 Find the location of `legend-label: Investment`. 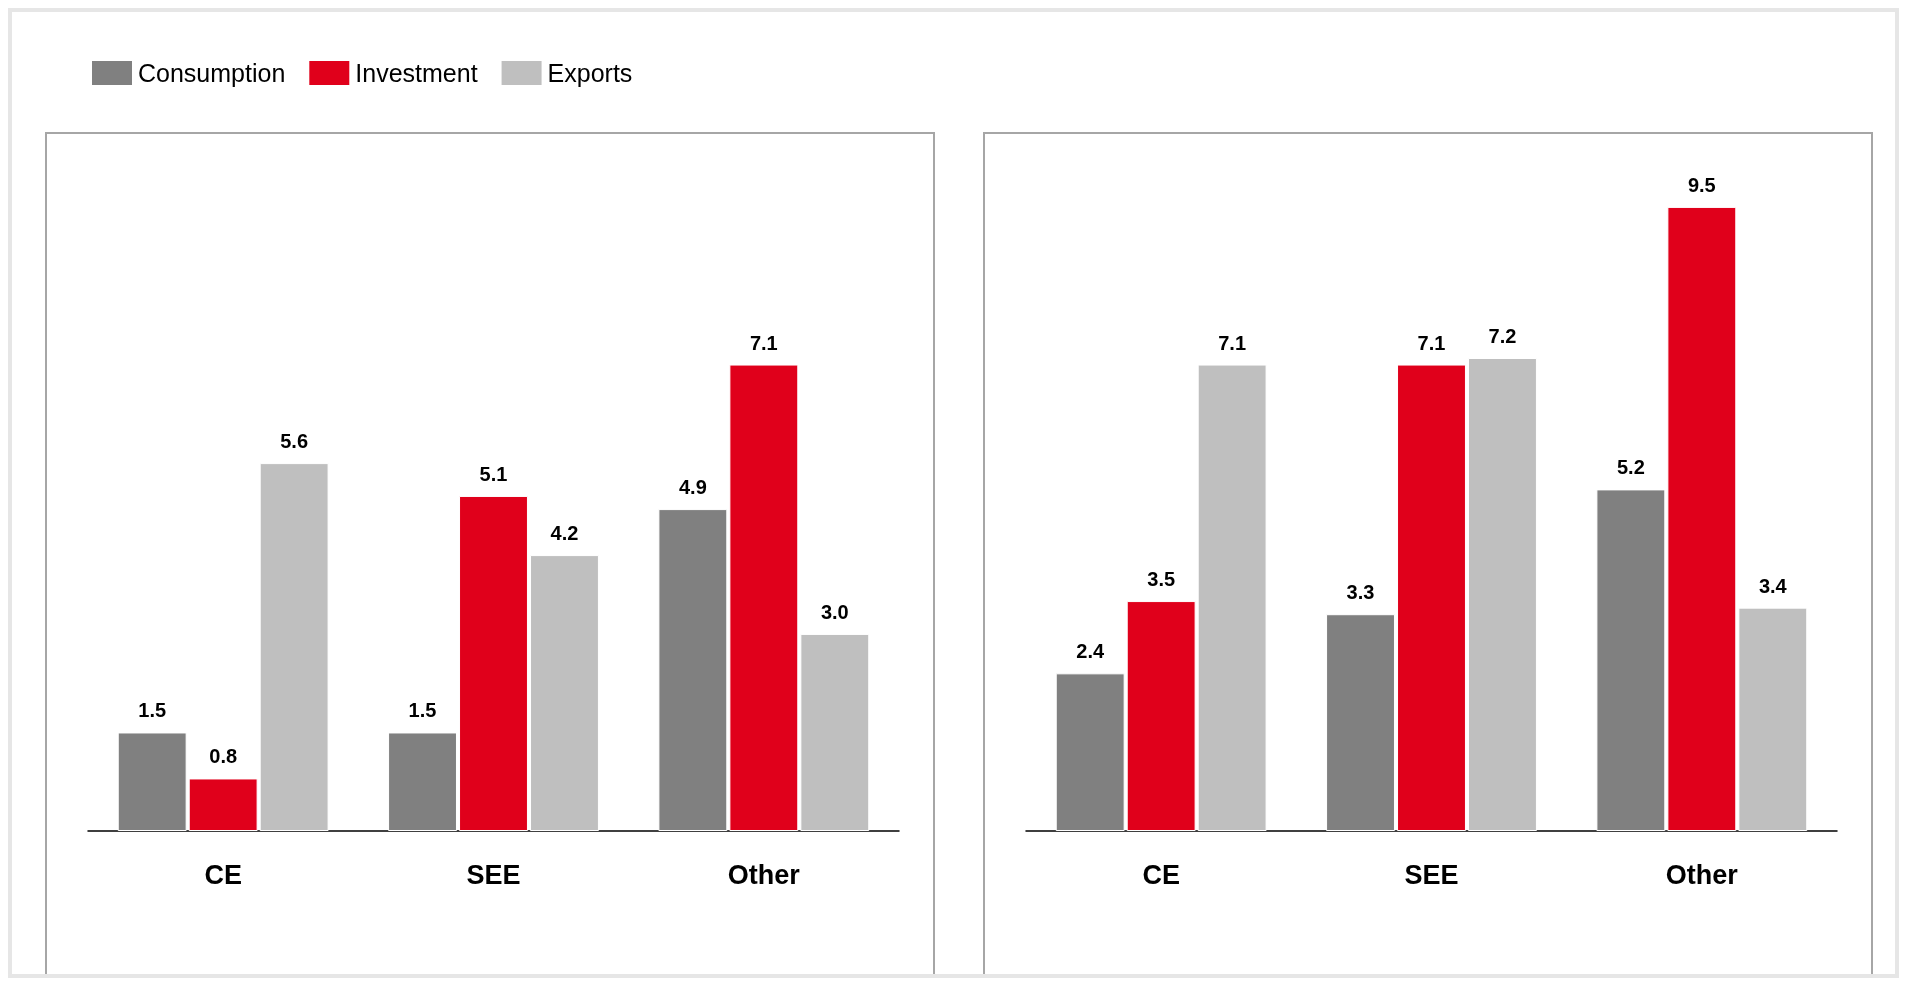

legend-label: Investment is located at coordinates (416, 73).